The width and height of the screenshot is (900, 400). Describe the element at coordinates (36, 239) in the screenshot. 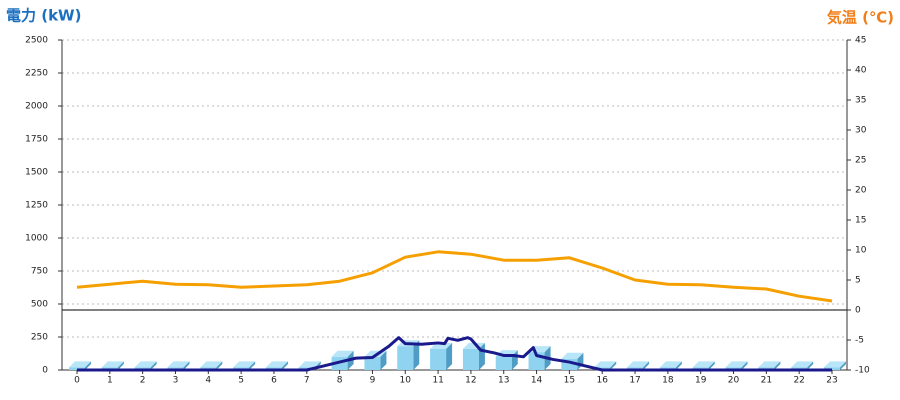

I see `y-tick-label: 1000` at that location.